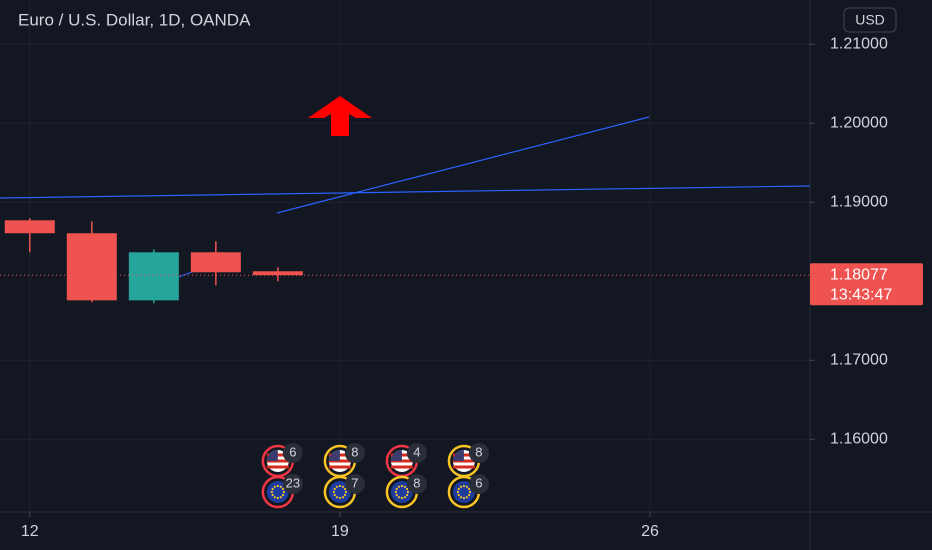  I want to click on eu-event: 8, so click(406, 491).